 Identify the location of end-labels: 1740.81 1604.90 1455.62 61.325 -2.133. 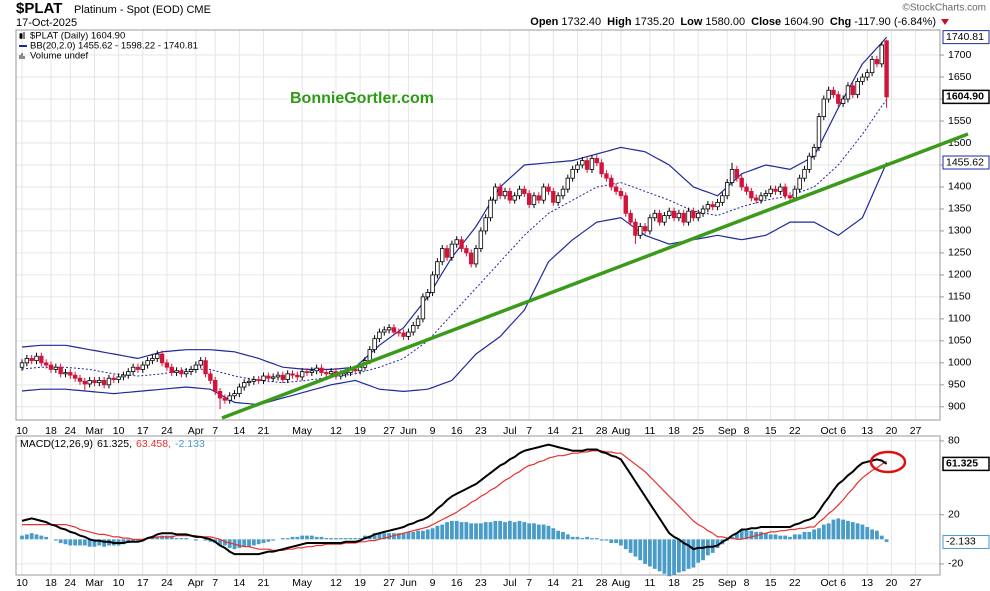
(966, 289).